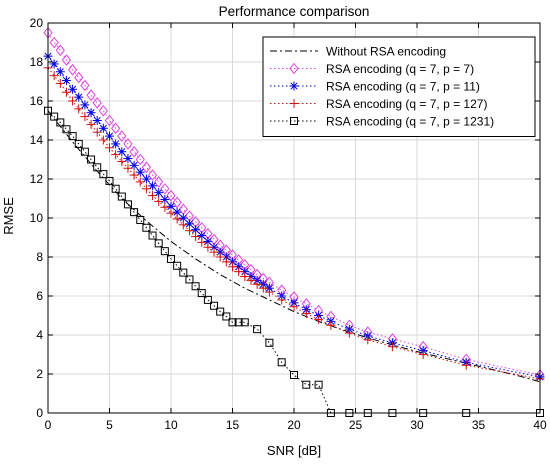  What do you see at coordinates (382, 122) in the screenshot?
I see `legend-entry: RSA encoding (q = 7, p = 1231)` at bounding box center [382, 122].